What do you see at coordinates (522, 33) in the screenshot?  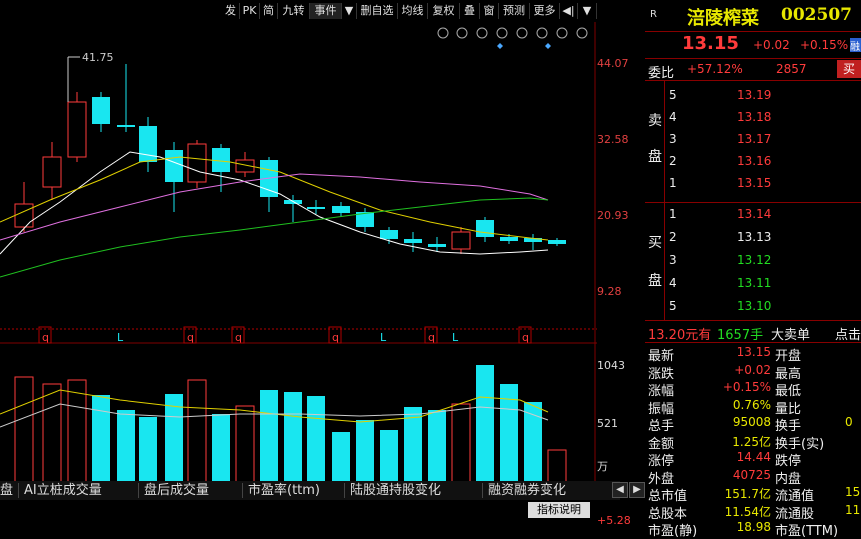 I see `lock-icon` at bounding box center [522, 33].